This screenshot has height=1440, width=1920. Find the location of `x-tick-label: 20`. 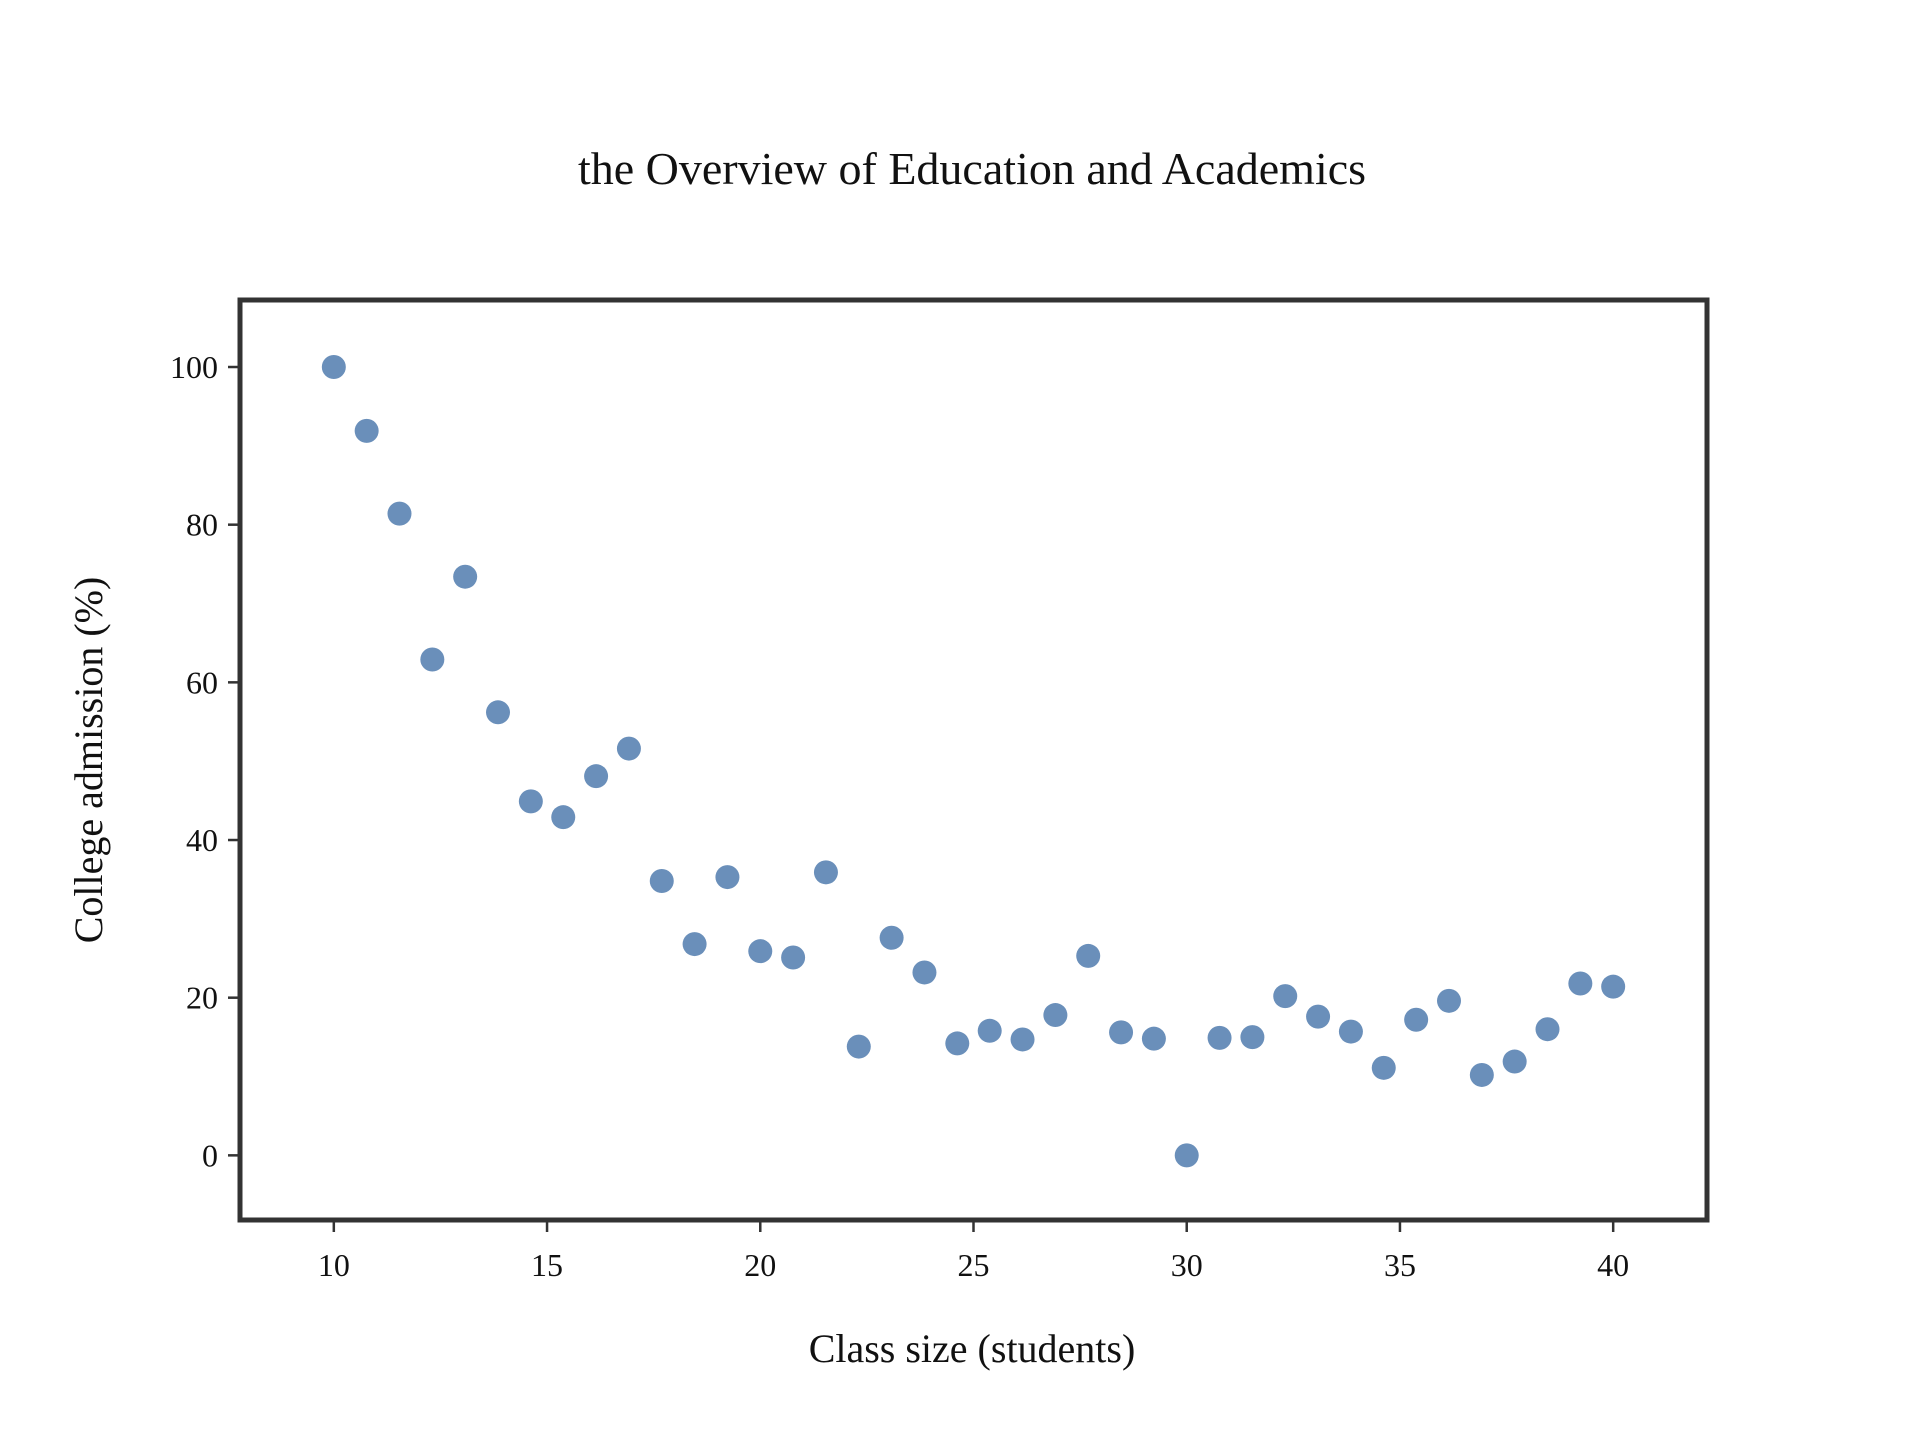

x-tick-label: 20 is located at coordinates (760, 1265).